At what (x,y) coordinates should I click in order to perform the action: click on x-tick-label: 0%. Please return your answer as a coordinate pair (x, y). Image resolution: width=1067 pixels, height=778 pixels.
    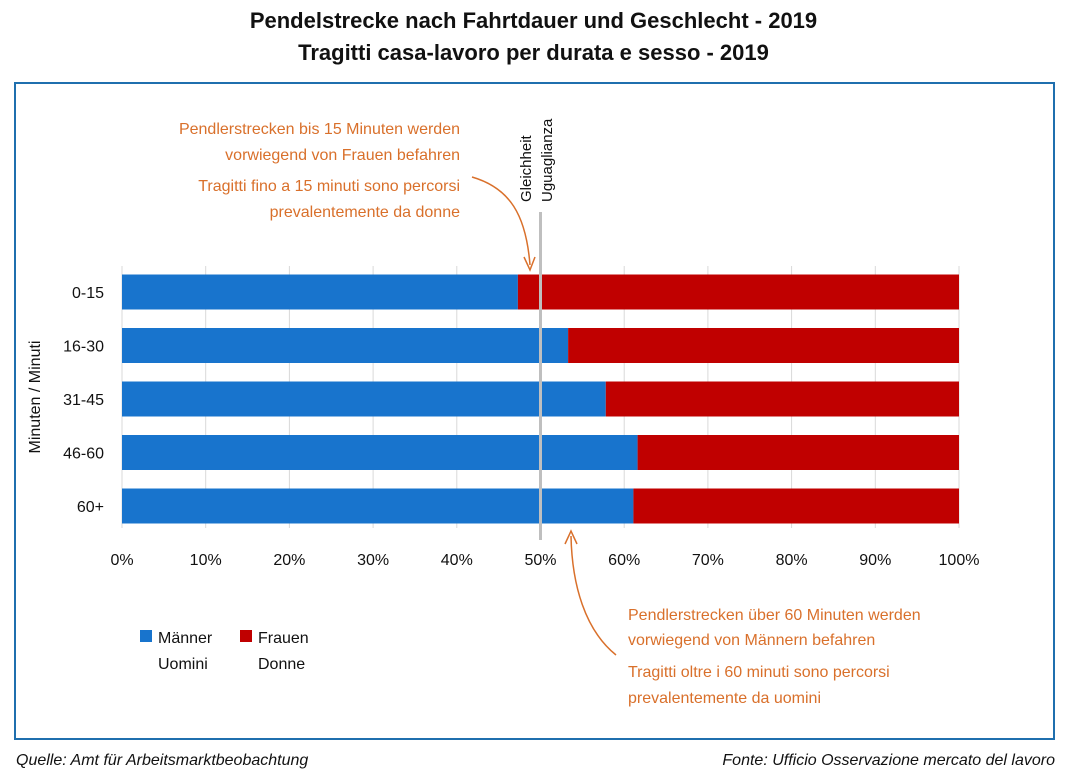
    Looking at the image, I should click on (121, 560).